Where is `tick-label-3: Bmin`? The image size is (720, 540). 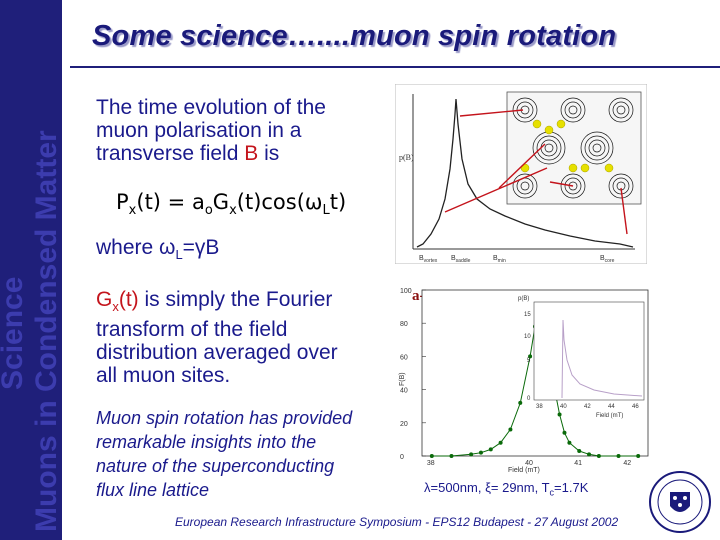
tick-label-3: Bmin is located at coordinates (499, 259).